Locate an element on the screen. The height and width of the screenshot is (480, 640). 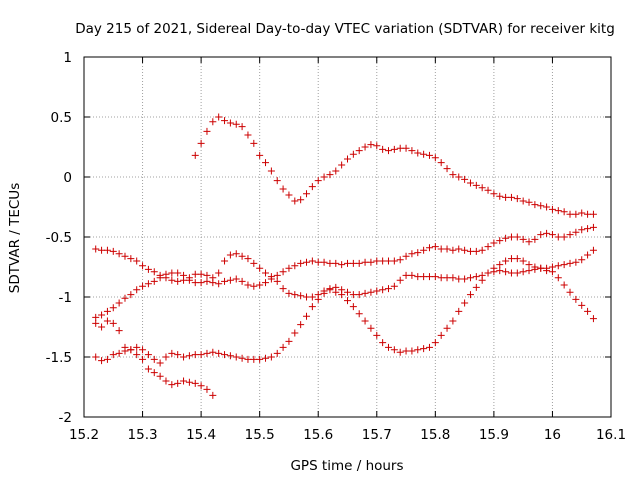
x-axis-label: GPS time / hours is located at coordinates (346, 466).